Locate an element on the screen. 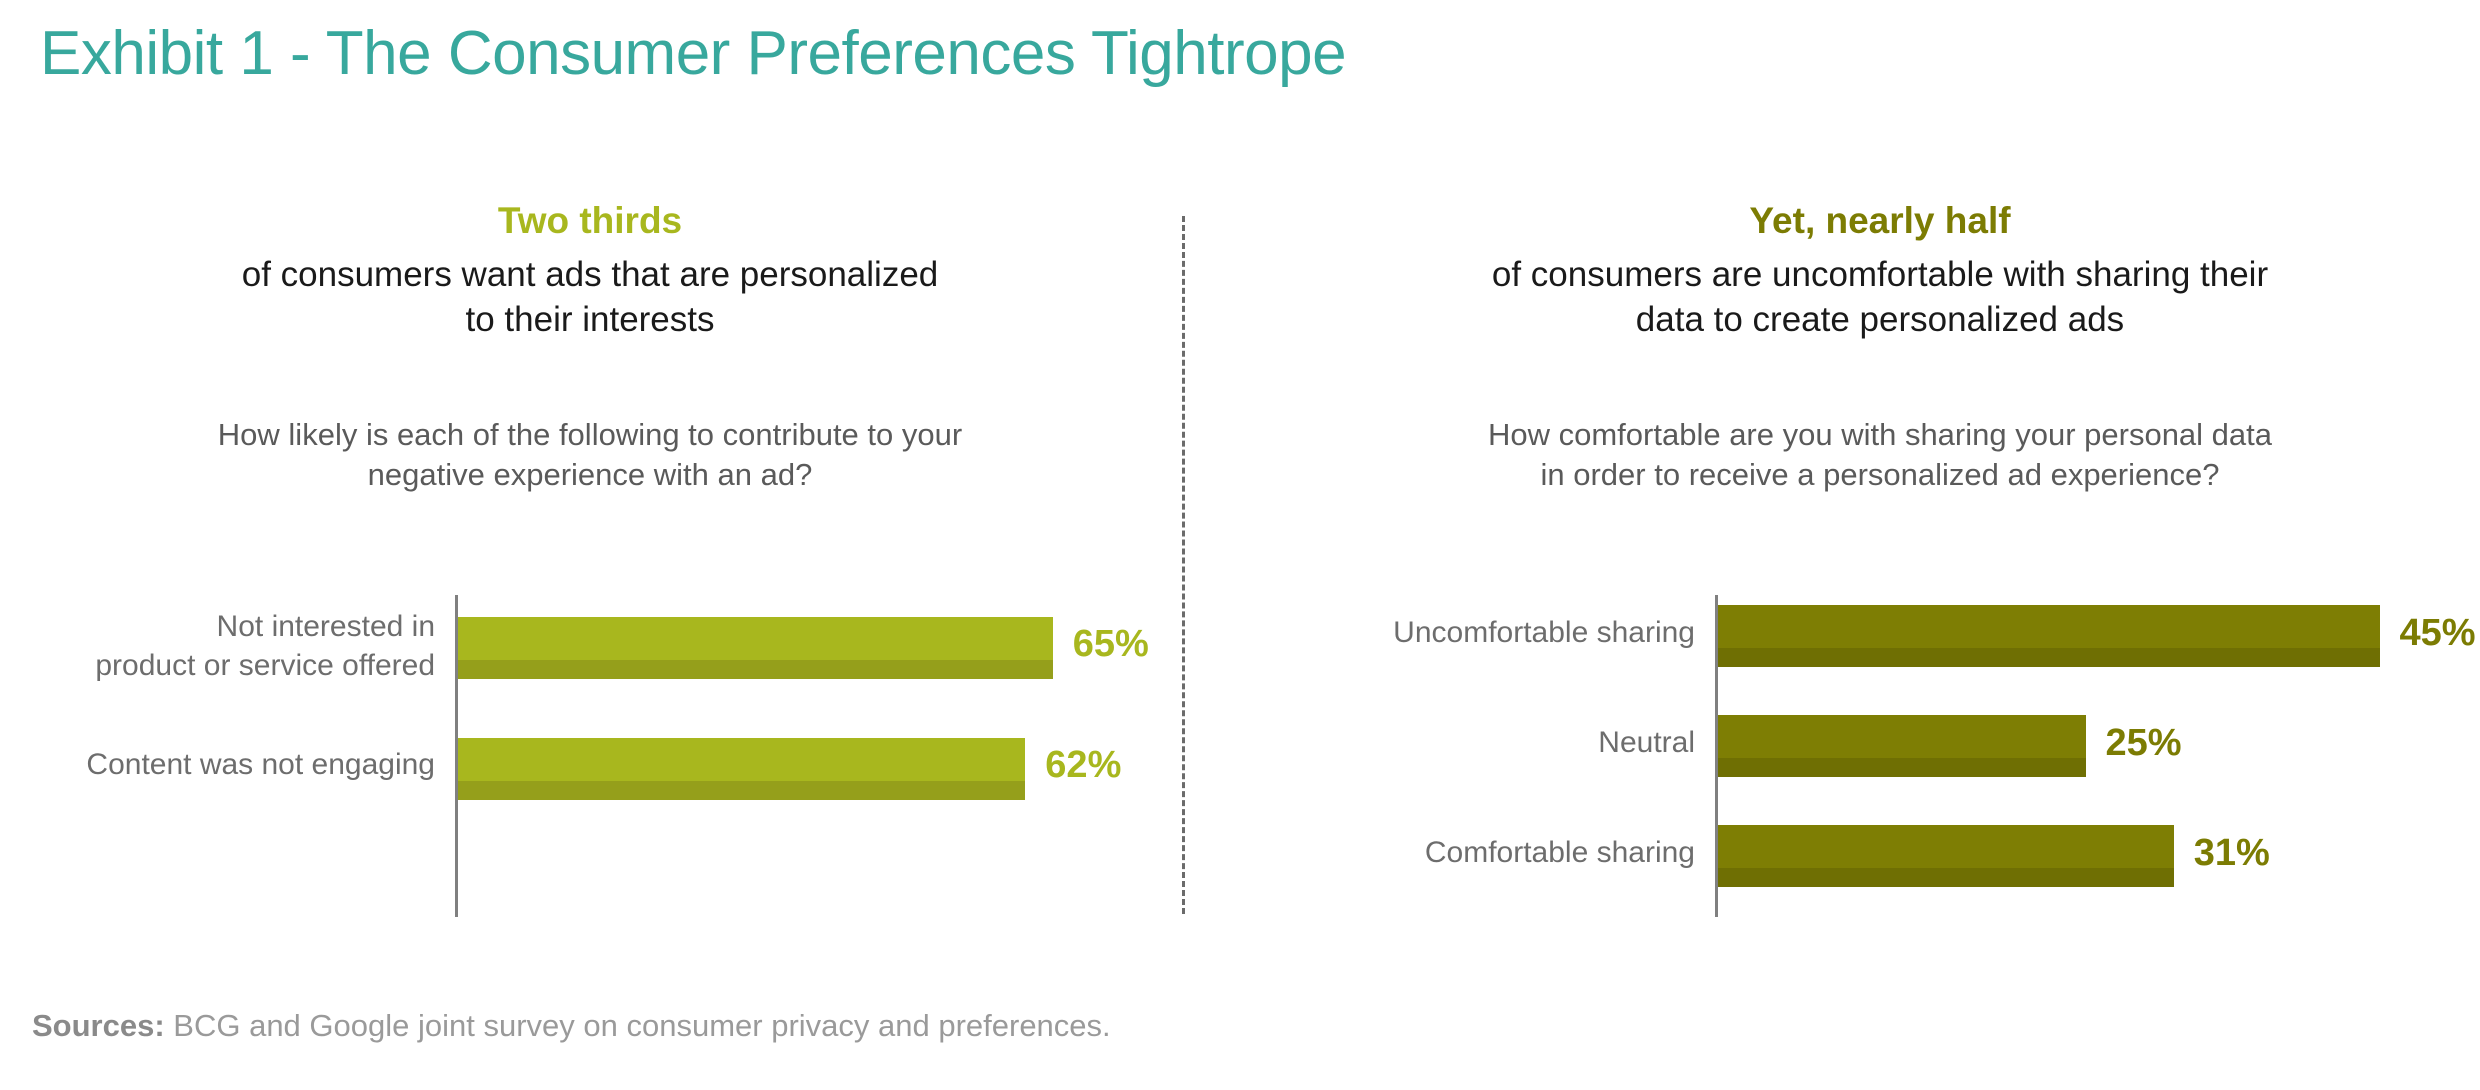 This screenshot has width=2480, height=1090. right-chart-axis is located at coordinates (1716, 756).